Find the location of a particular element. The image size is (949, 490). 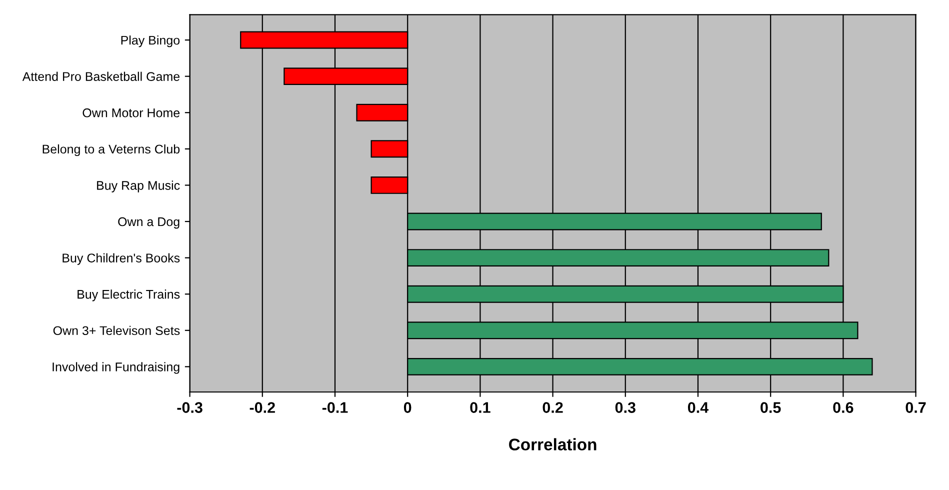

y-tick-label: Buy Electric Trains is located at coordinates (129, 296).